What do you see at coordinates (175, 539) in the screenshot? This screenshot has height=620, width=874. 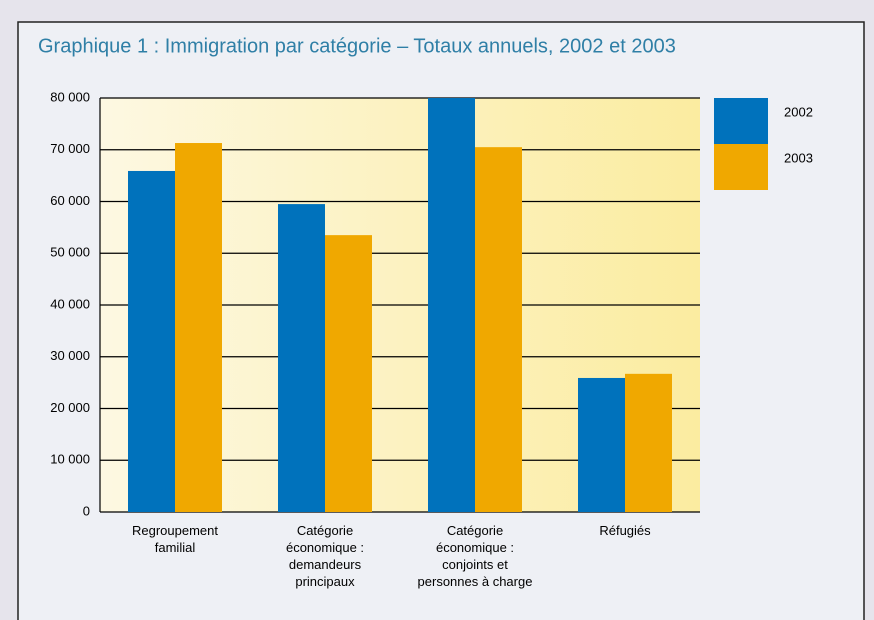 I see `x-tick-label: Regroupement familial` at bounding box center [175, 539].